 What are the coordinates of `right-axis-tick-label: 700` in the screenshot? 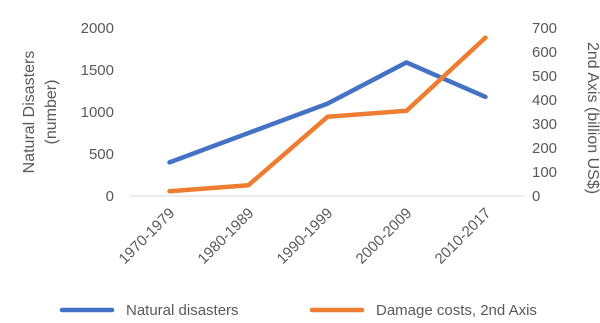 It's located at (544, 28).